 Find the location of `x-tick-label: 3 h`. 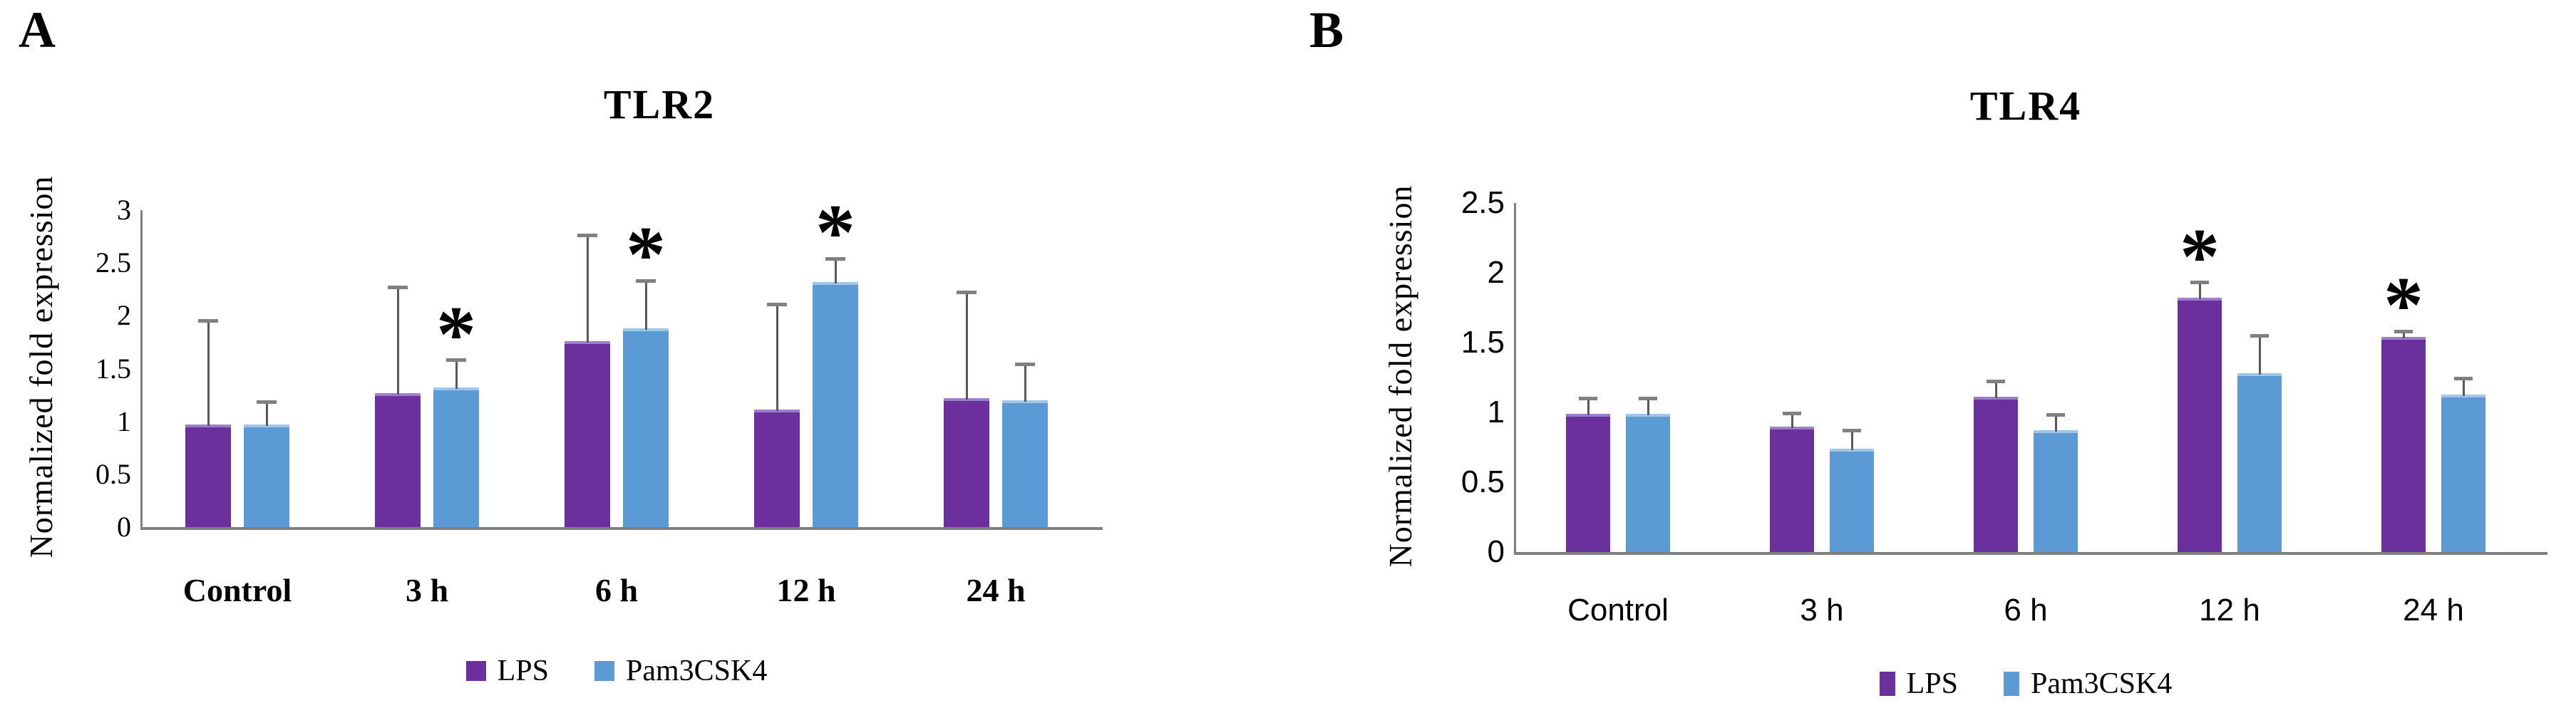

x-tick-label: 3 h is located at coordinates (427, 590).